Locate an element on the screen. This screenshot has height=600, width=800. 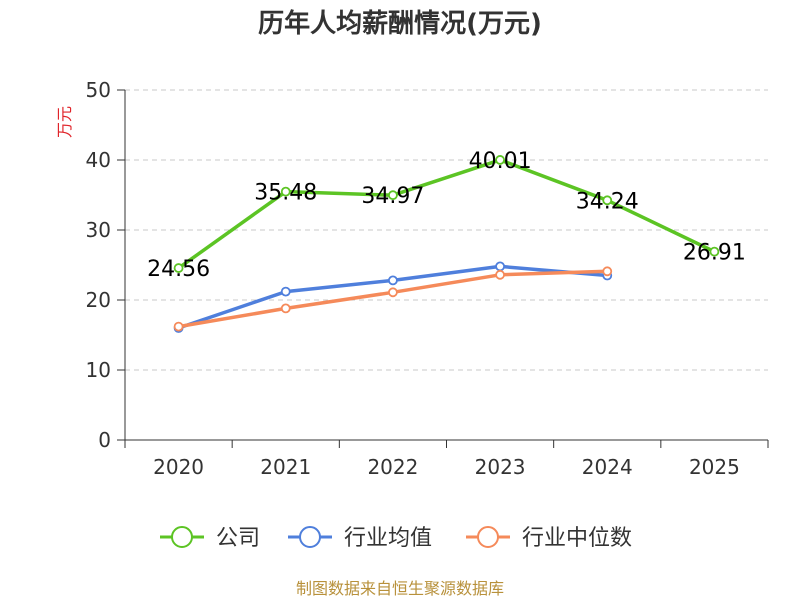
x-tick-label: 2023 is located at coordinates (500, 467).